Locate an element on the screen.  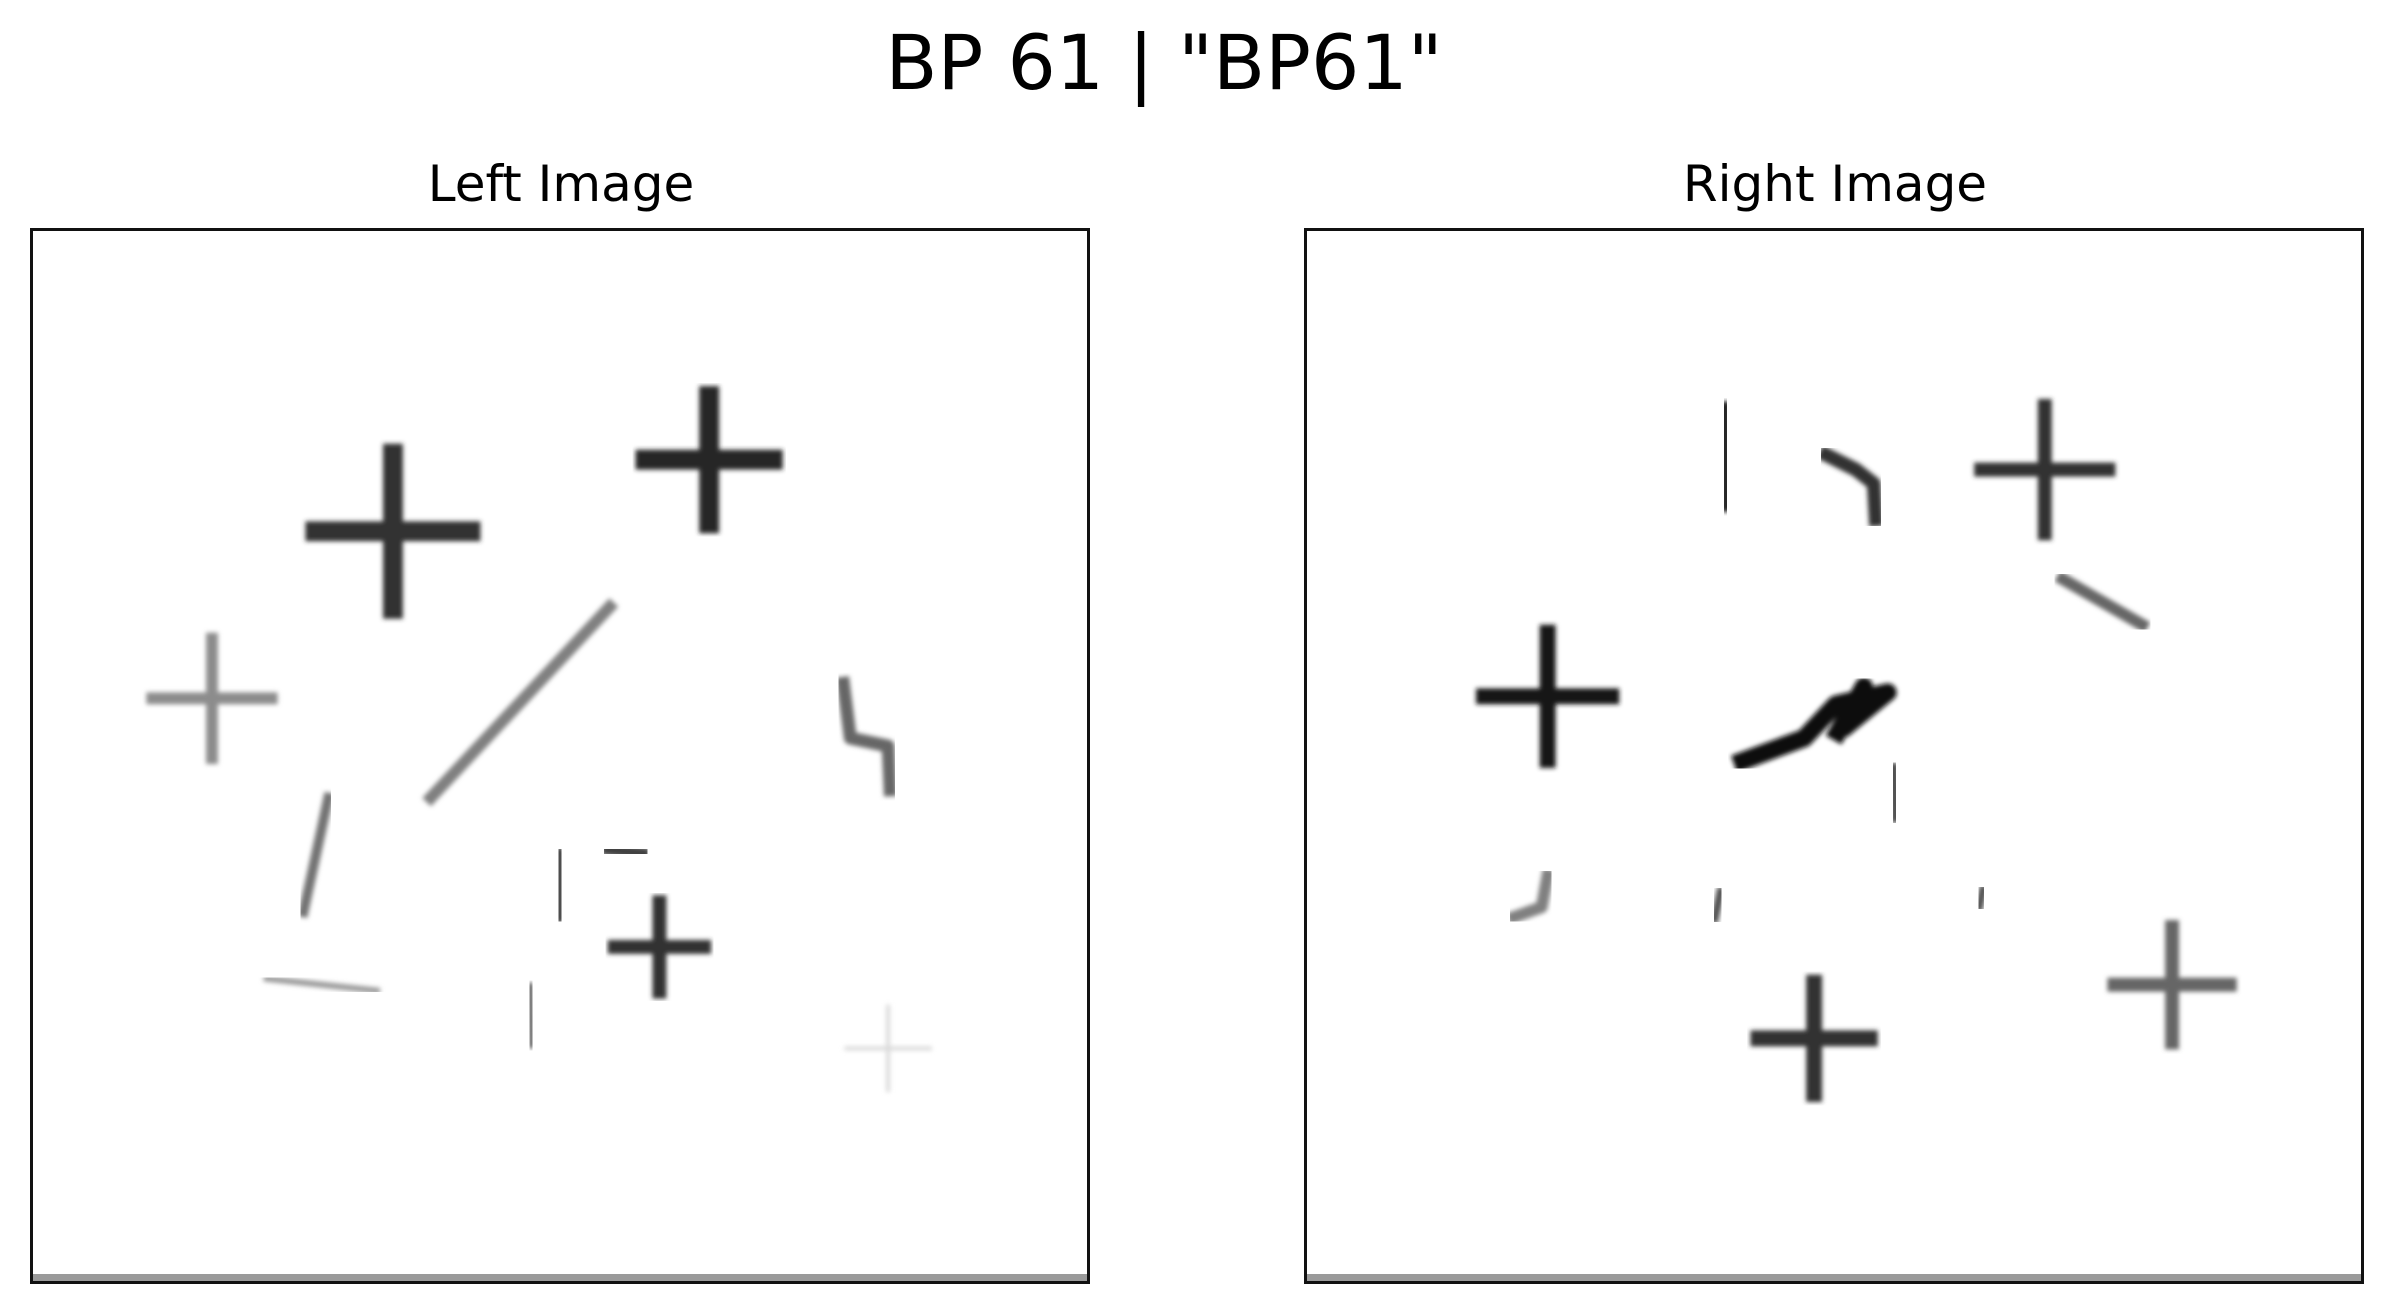
left-panel-bottom-edge is located at coordinates (560, 1277).